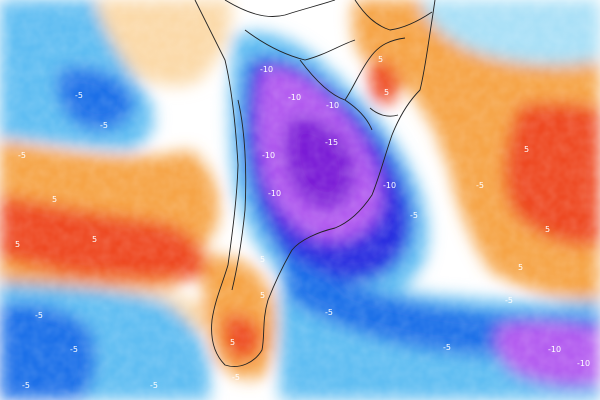  What do you see at coordinates (331, 142) in the screenshot?
I see `contour-label: -15` at bounding box center [331, 142].